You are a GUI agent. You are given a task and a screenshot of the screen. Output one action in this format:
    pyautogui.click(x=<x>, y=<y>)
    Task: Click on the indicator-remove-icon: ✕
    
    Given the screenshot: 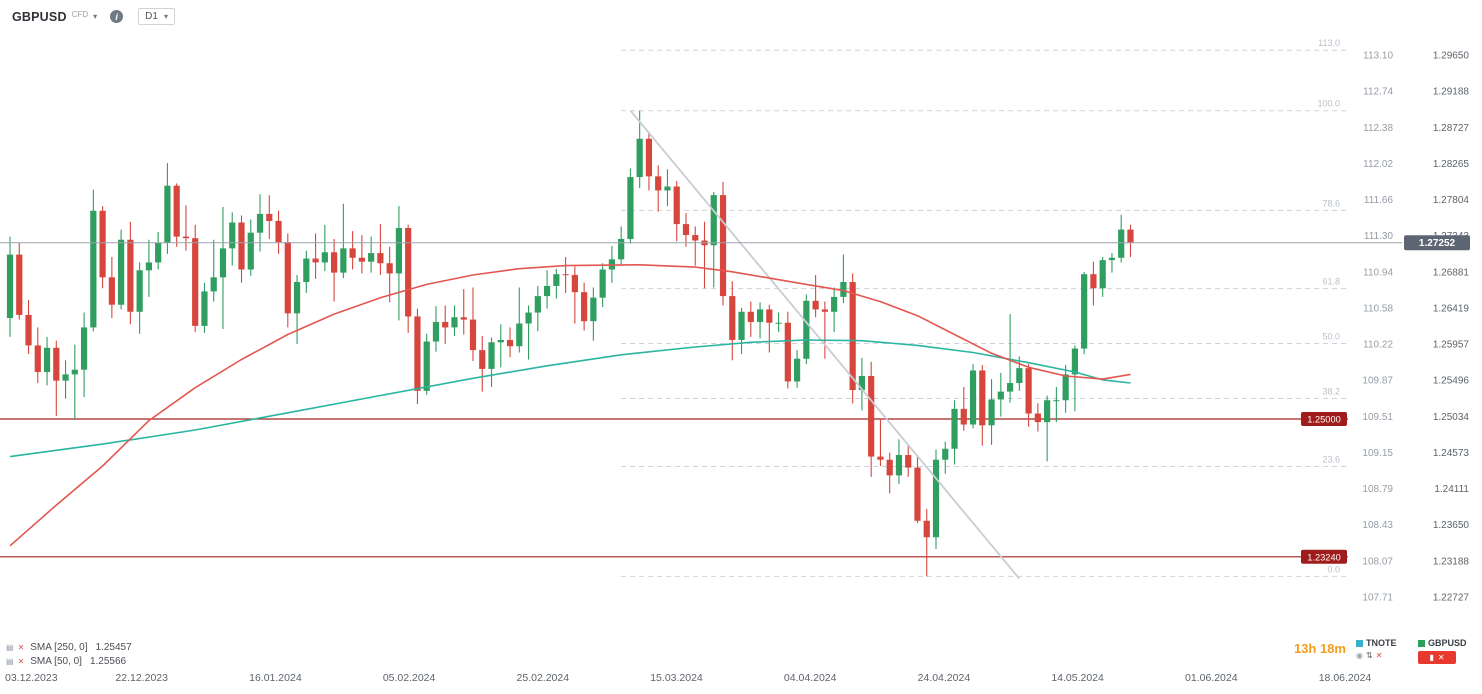 What is the action you would take?
    pyautogui.click(x=21, y=661)
    